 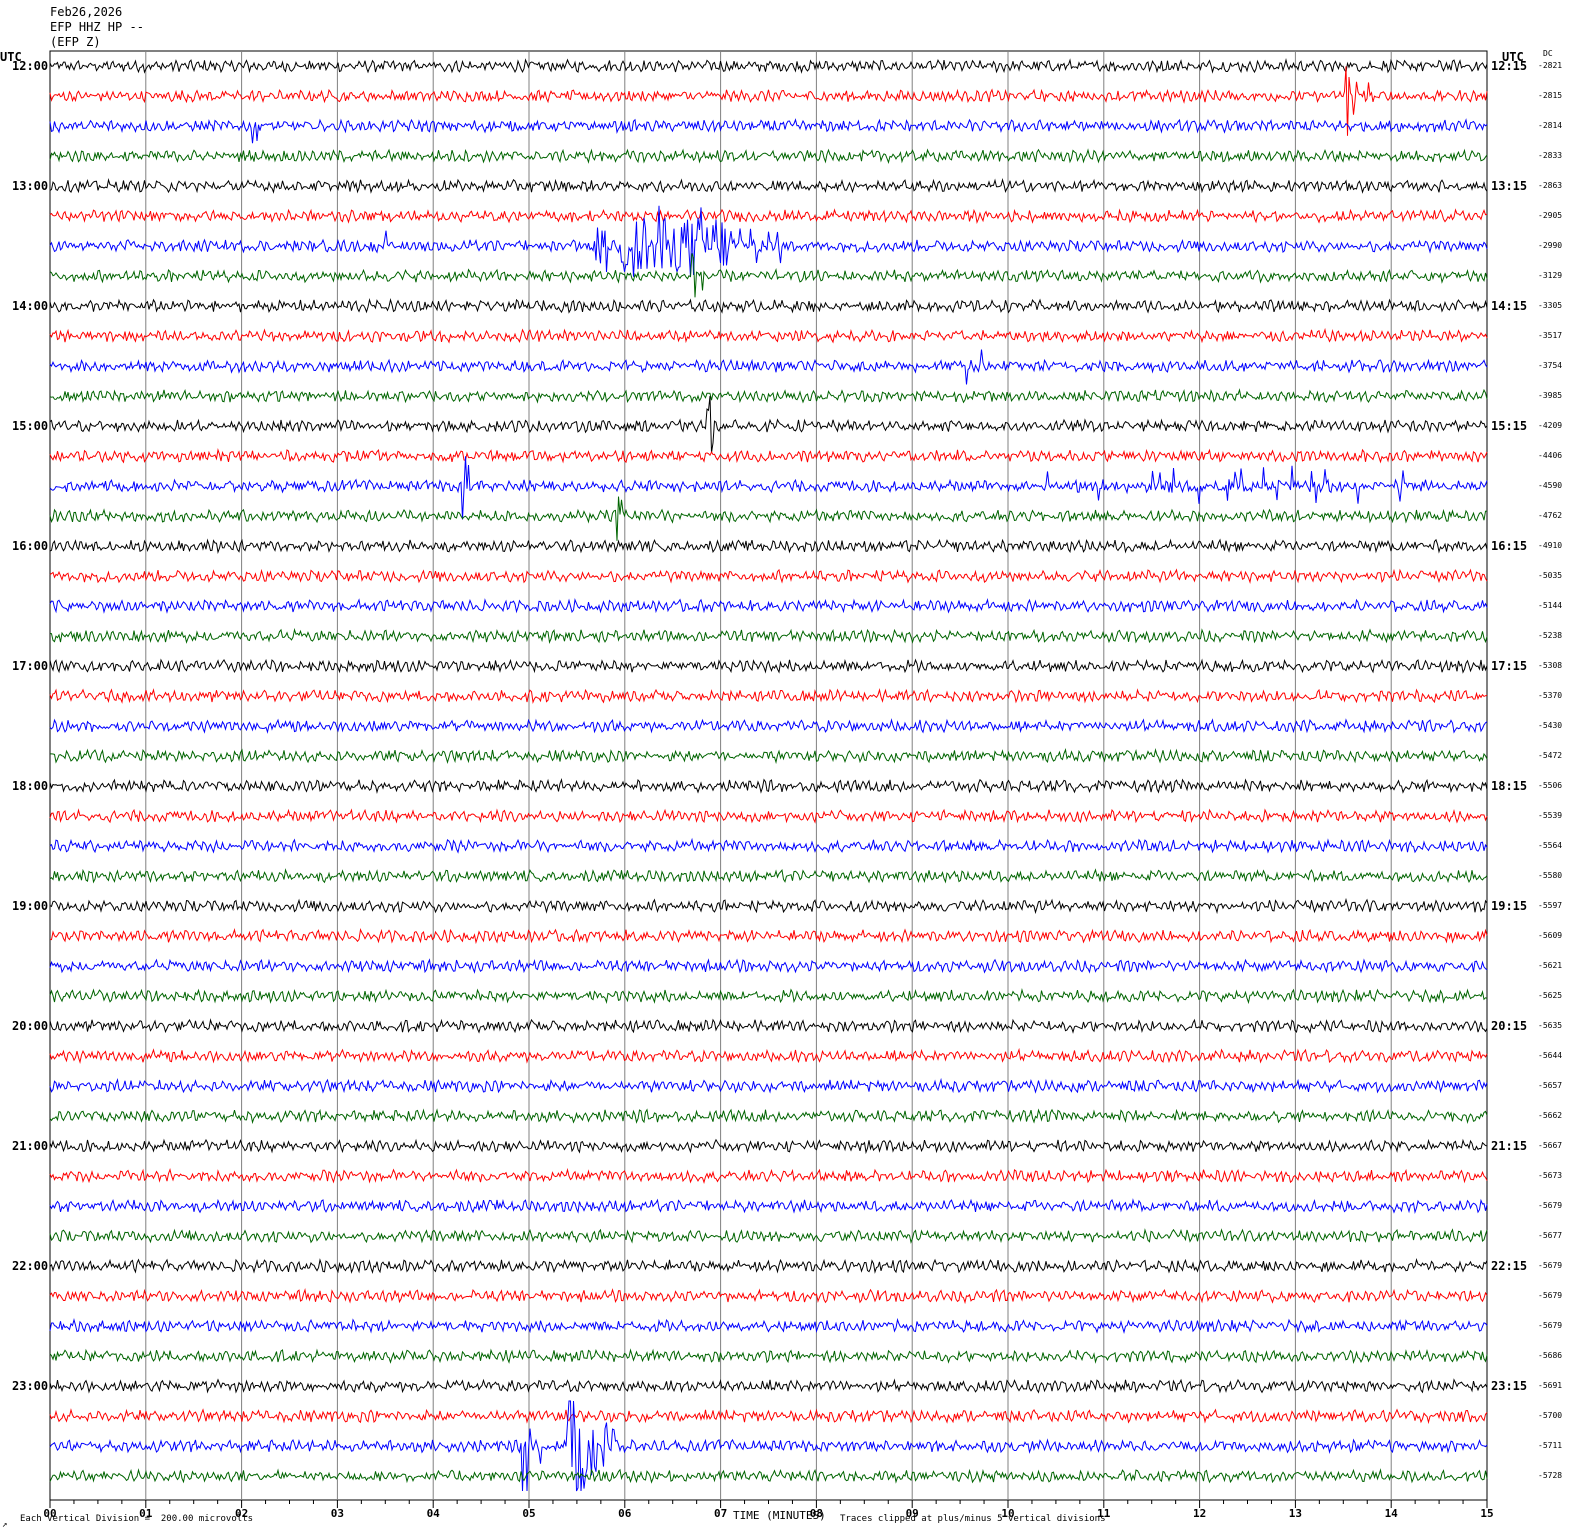 What do you see at coordinates (30, 546) in the screenshot?
I see `left-hour-label: 16:00` at bounding box center [30, 546].